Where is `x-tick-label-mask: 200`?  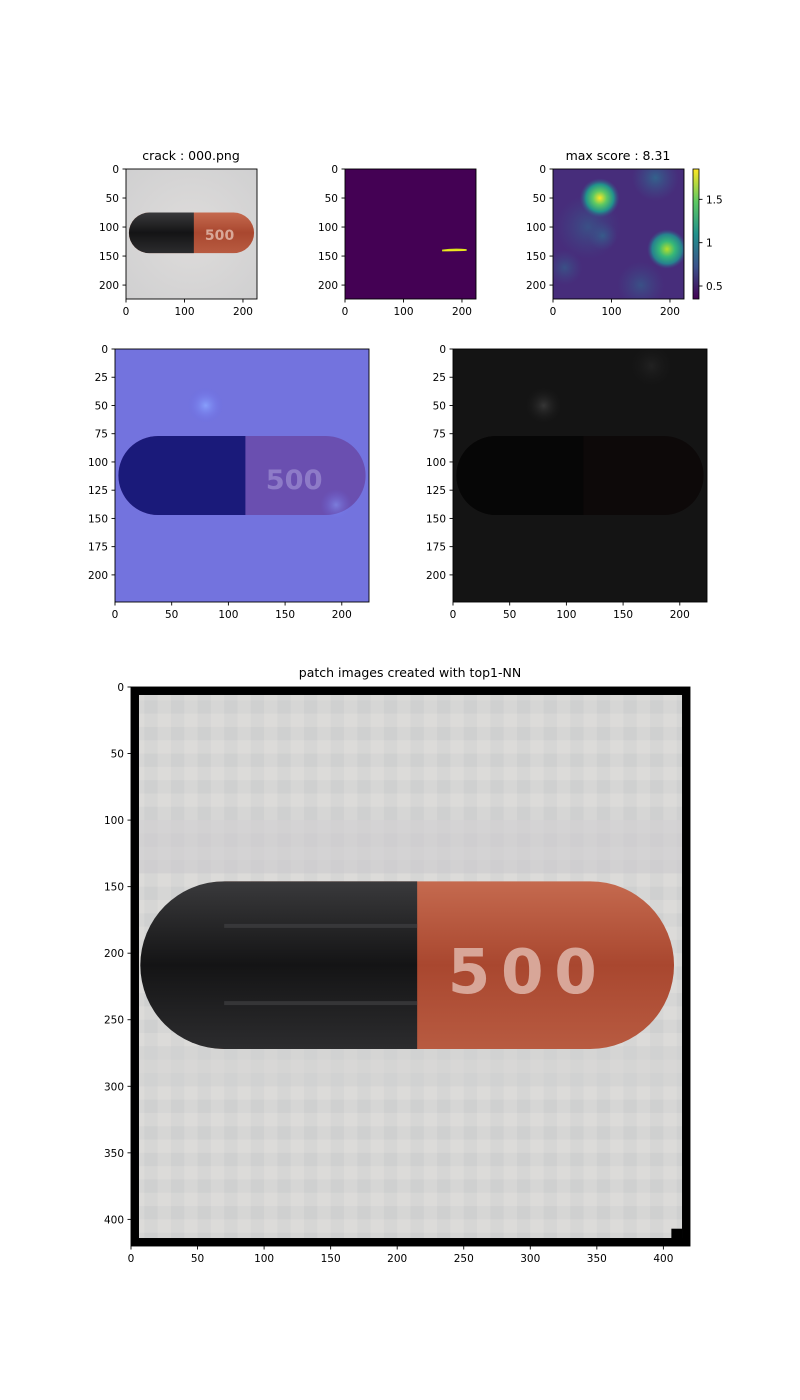
x-tick-label-mask: 200 is located at coordinates (462, 312).